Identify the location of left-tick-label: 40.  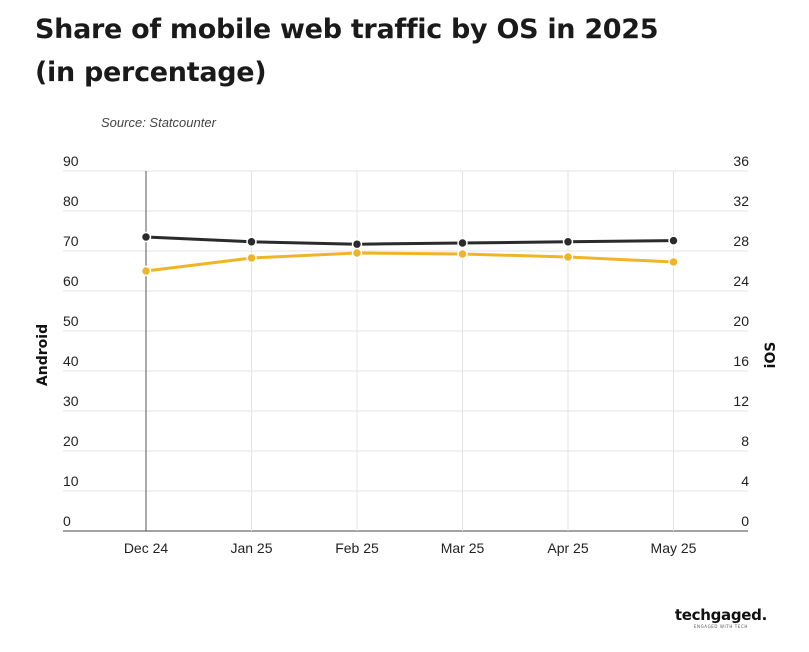
(71, 361).